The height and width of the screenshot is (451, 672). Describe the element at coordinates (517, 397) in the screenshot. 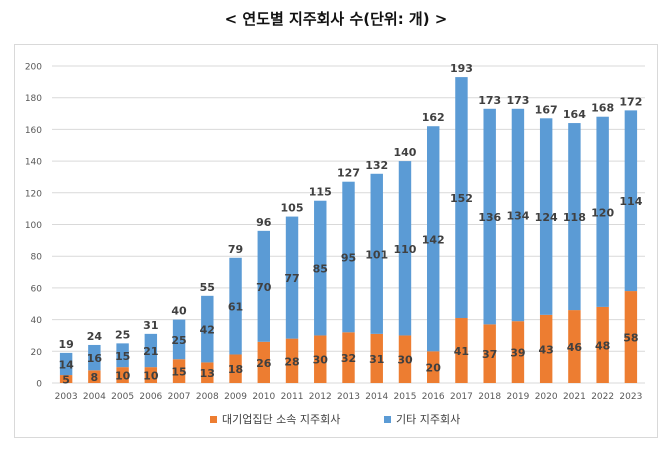

I see `x-tick-label: 2019` at that location.